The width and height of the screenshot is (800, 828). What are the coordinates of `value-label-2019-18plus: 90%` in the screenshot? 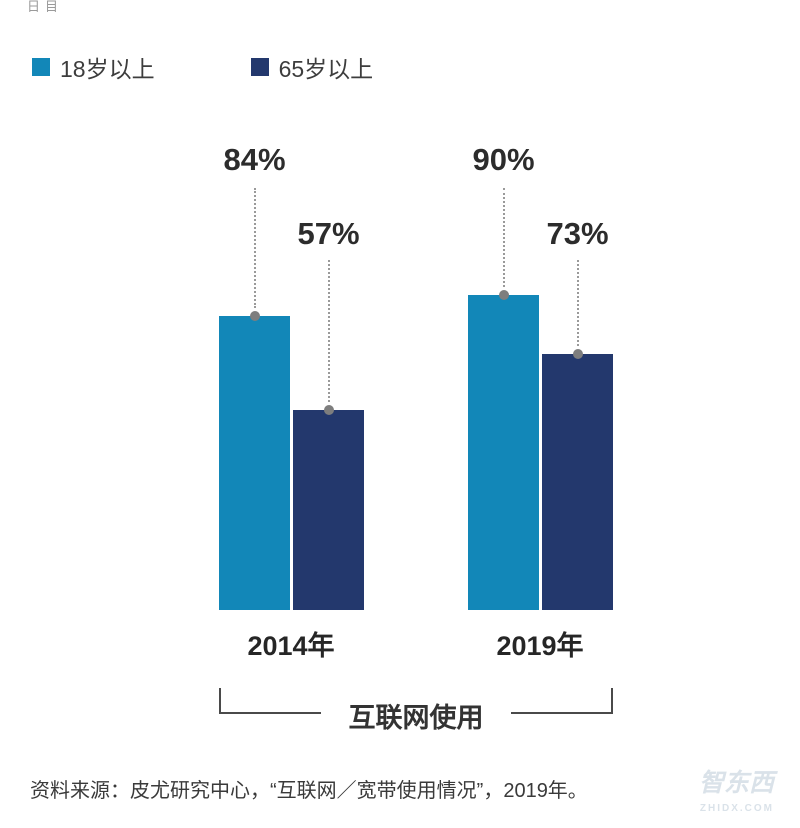 It's located at (503, 159).